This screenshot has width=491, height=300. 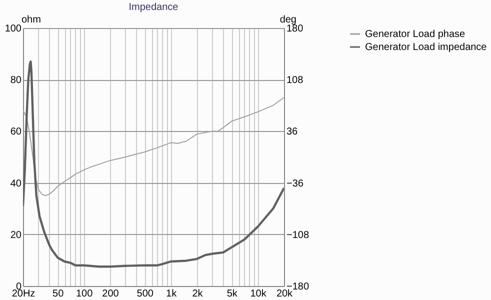 I want to click on y-tick-label: 60, so click(x=16, y=132).